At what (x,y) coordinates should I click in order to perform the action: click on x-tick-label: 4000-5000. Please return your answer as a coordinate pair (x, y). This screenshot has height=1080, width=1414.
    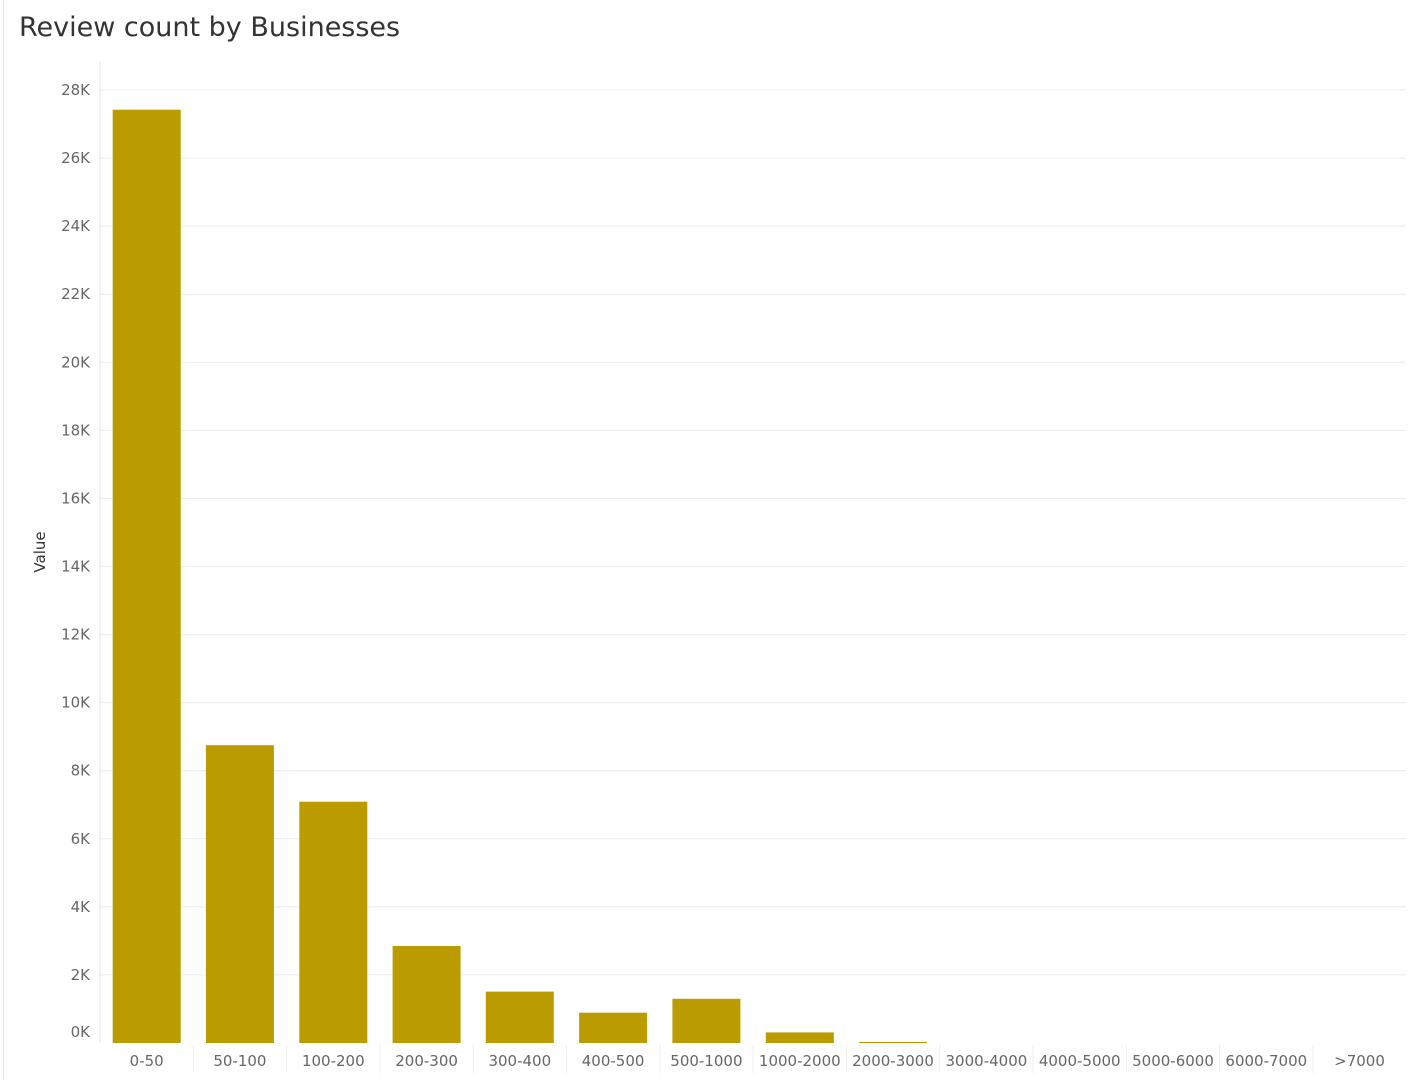
    Looking at the image, I should click on (1080, 1061).